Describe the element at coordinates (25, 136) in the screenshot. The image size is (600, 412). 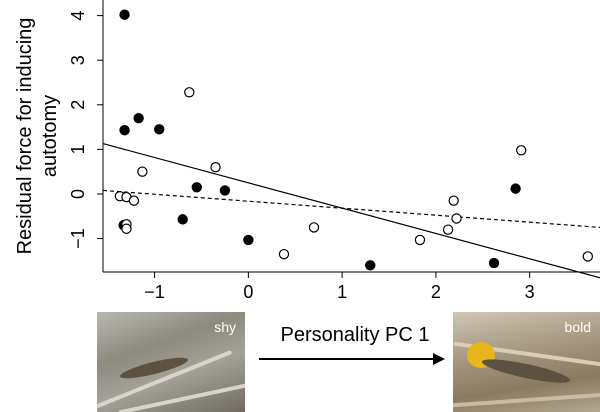
I see `y-axis-label-line: Residual force for inducing` at that location.